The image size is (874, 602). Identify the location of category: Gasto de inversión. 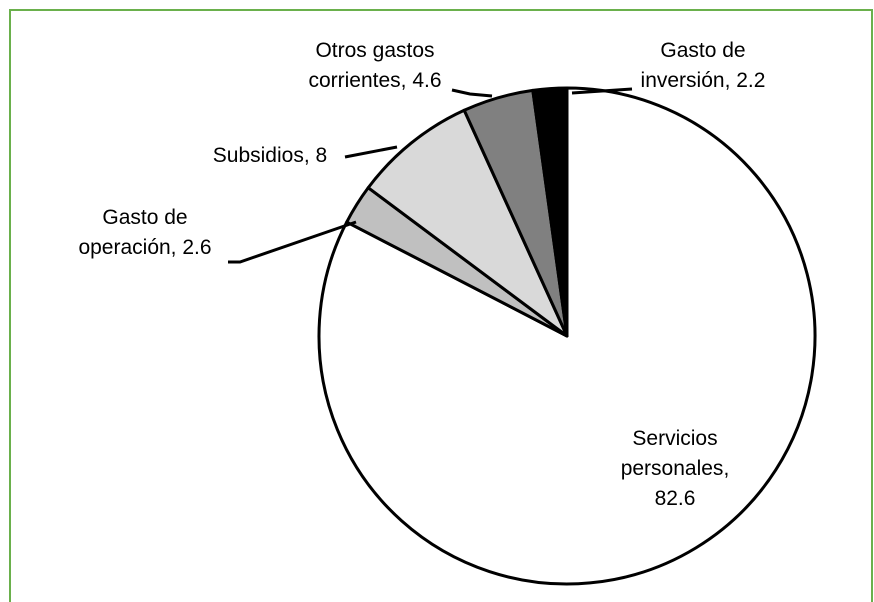
(693, 65).